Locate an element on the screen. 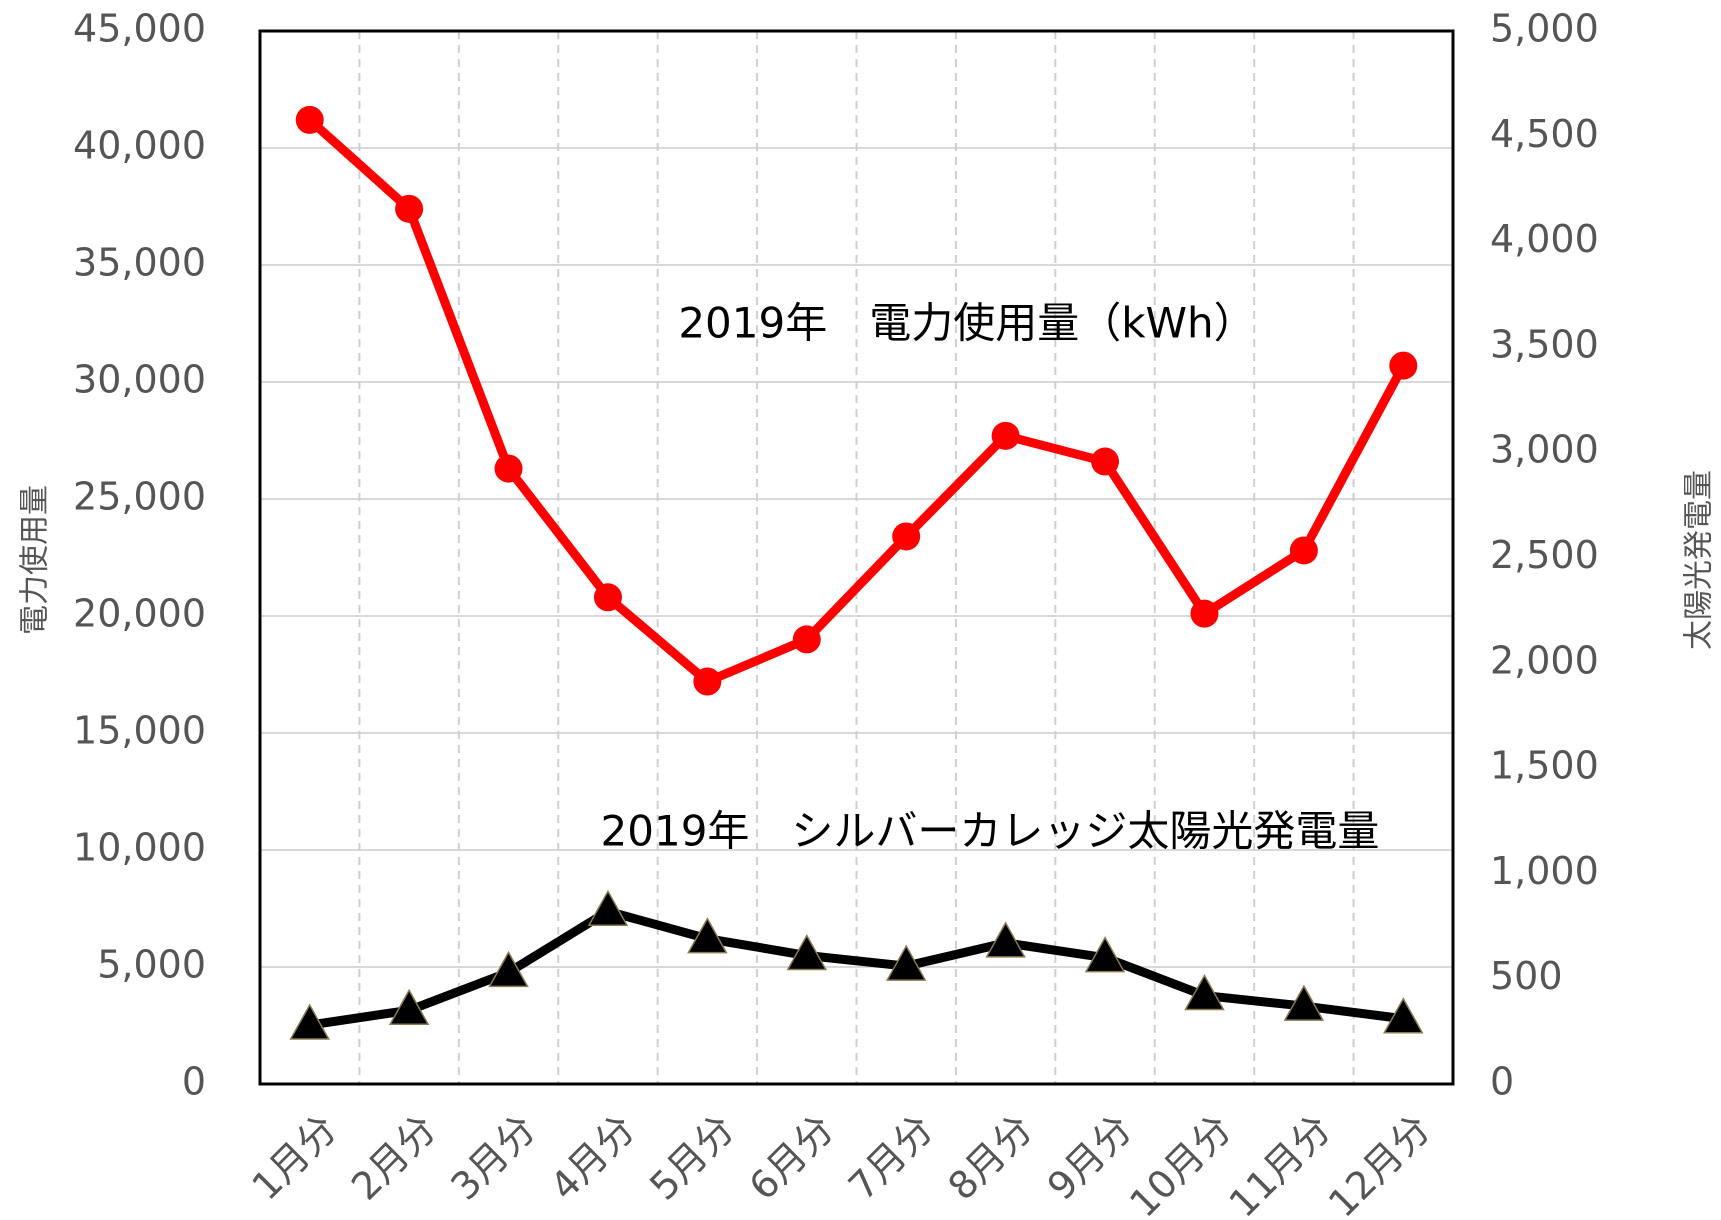  x-tick-label: 4月分 is located at coordinates (593, 1158).